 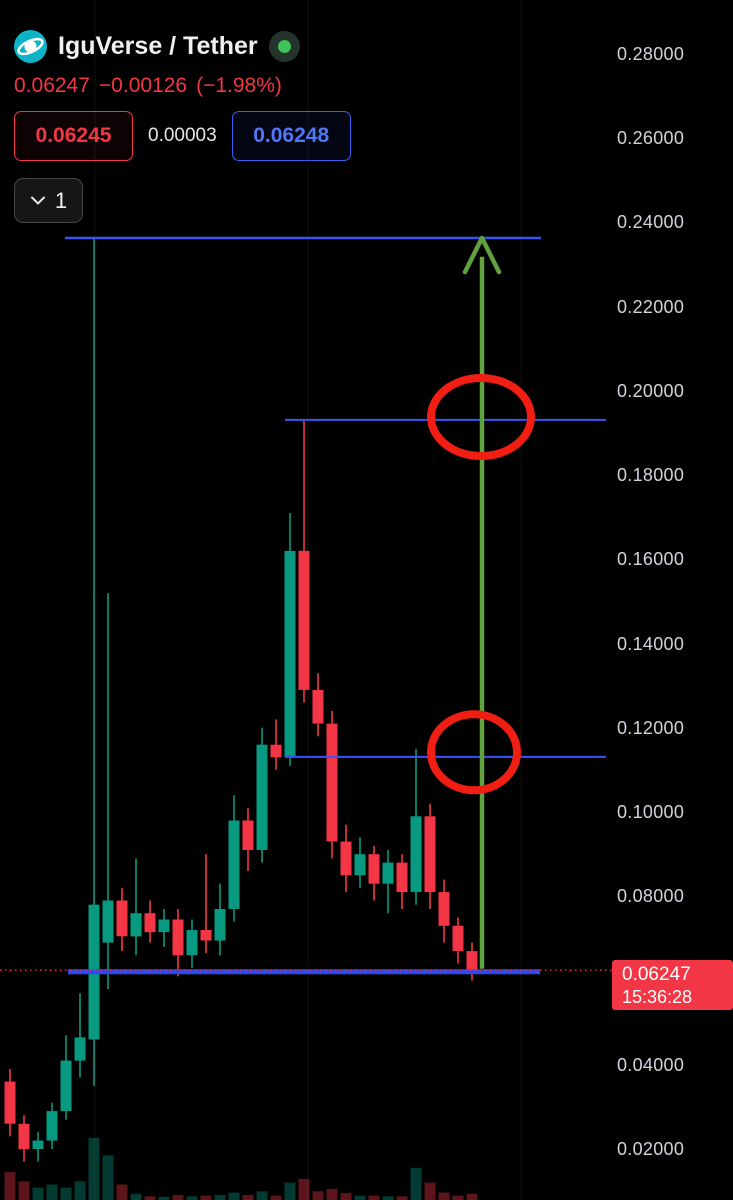 What do you see at coordinates (158, 46) in the screenshot?
I see `symbol-title: IguVerse / Tether` at bounding box center [158, 46].